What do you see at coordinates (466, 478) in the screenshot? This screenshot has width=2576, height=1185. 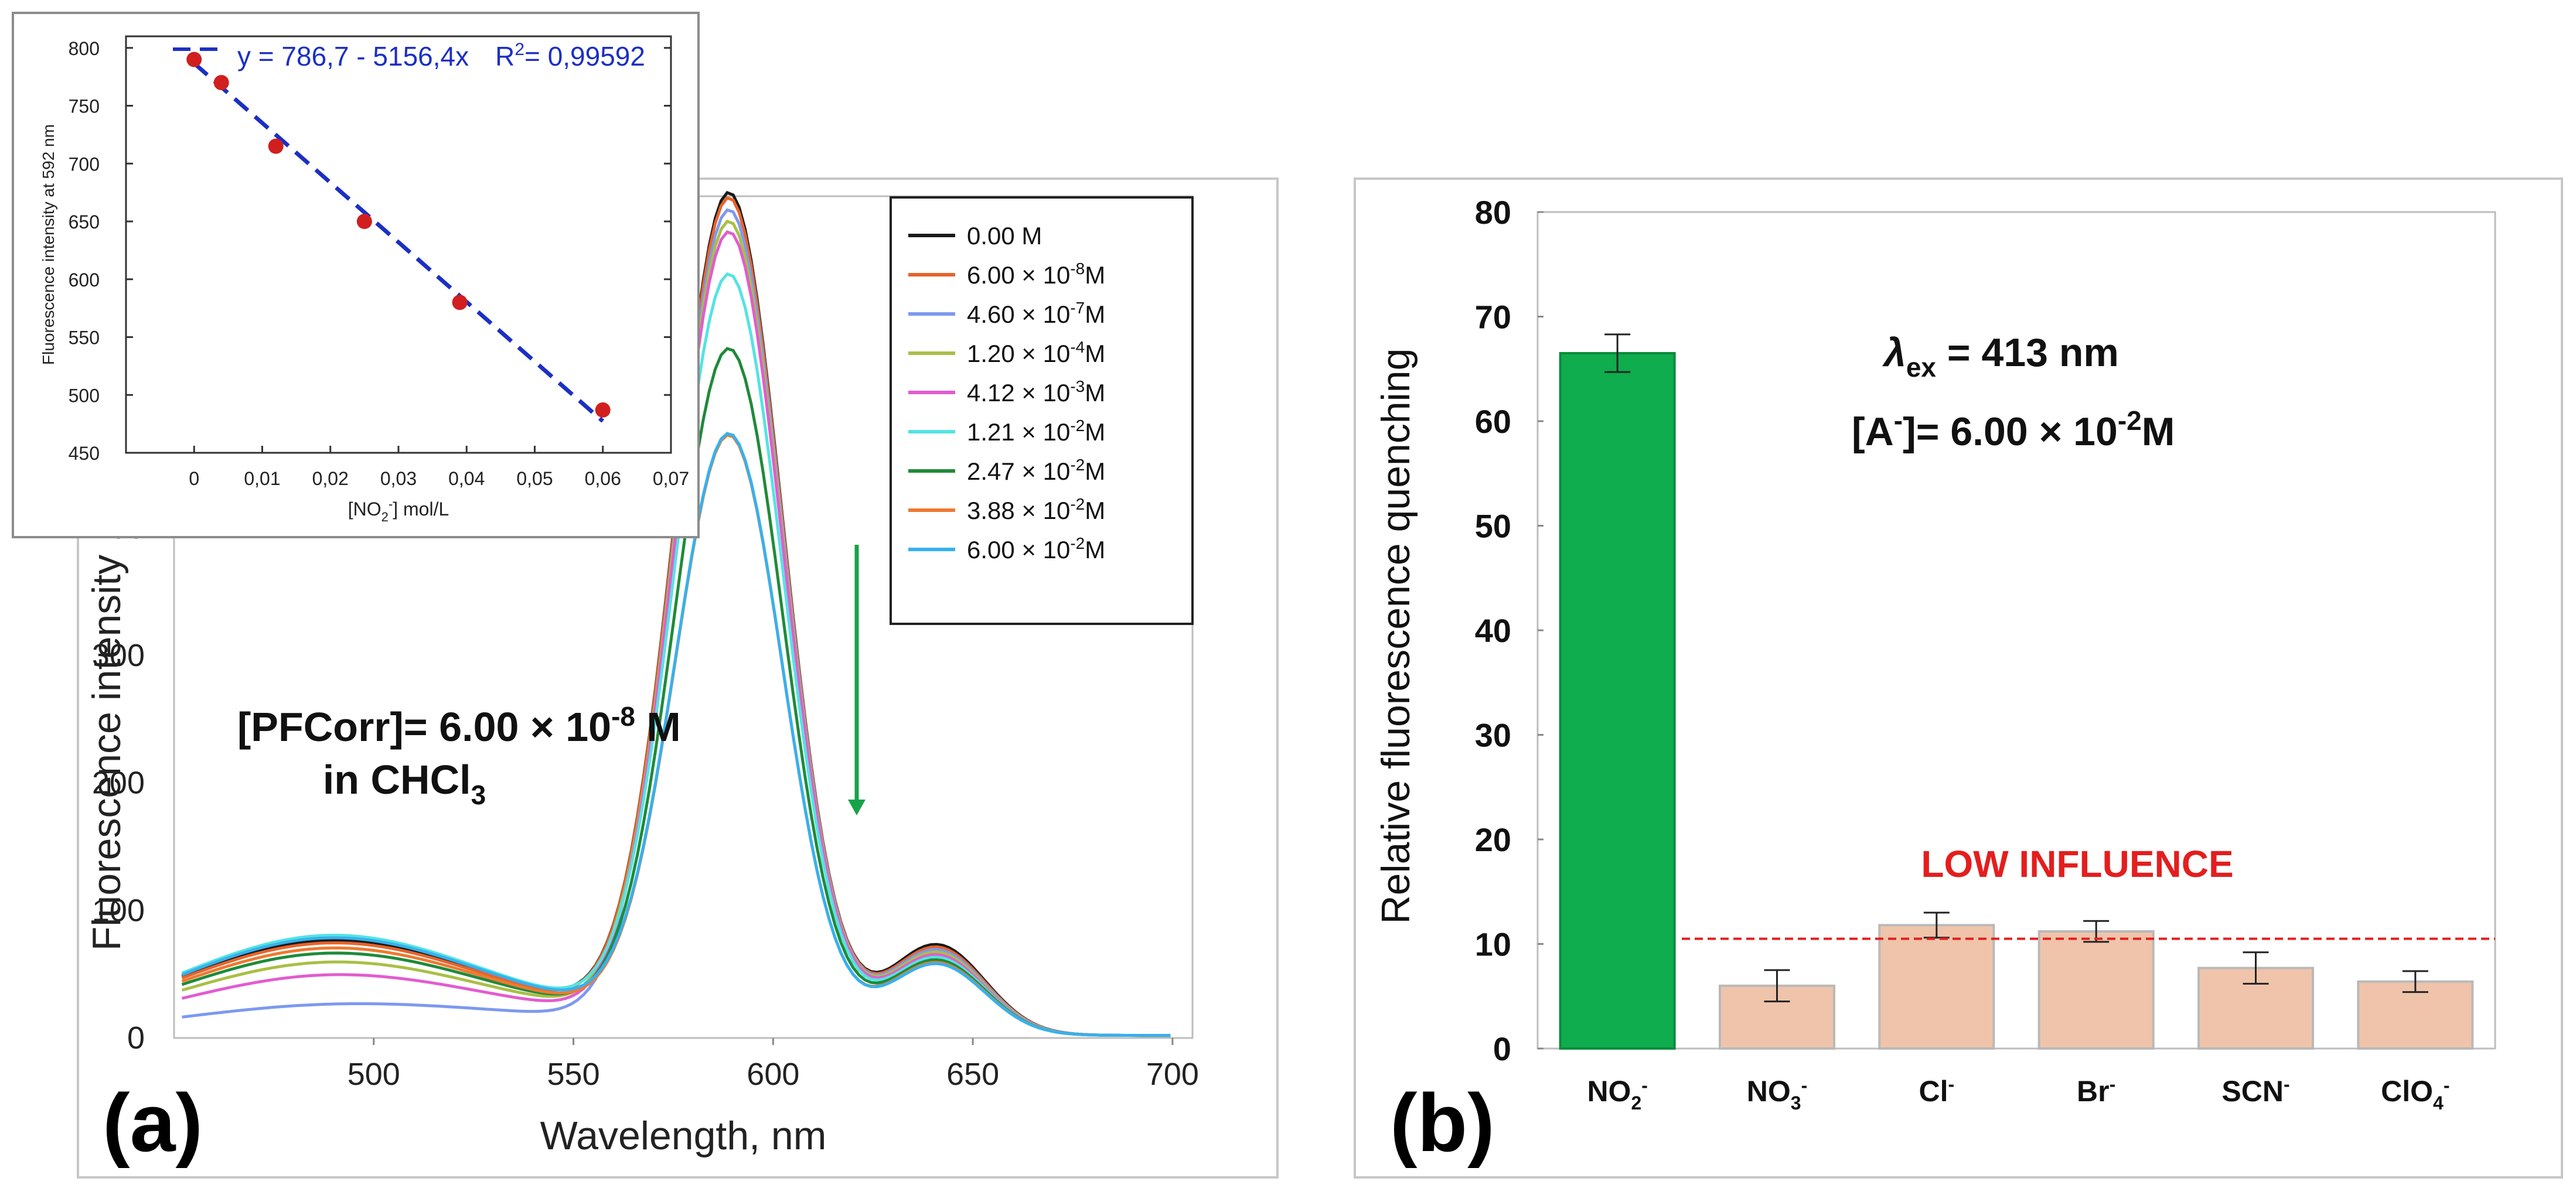 I see `inset-x-tick-label: 0,04` at bounding box center [466, 478].